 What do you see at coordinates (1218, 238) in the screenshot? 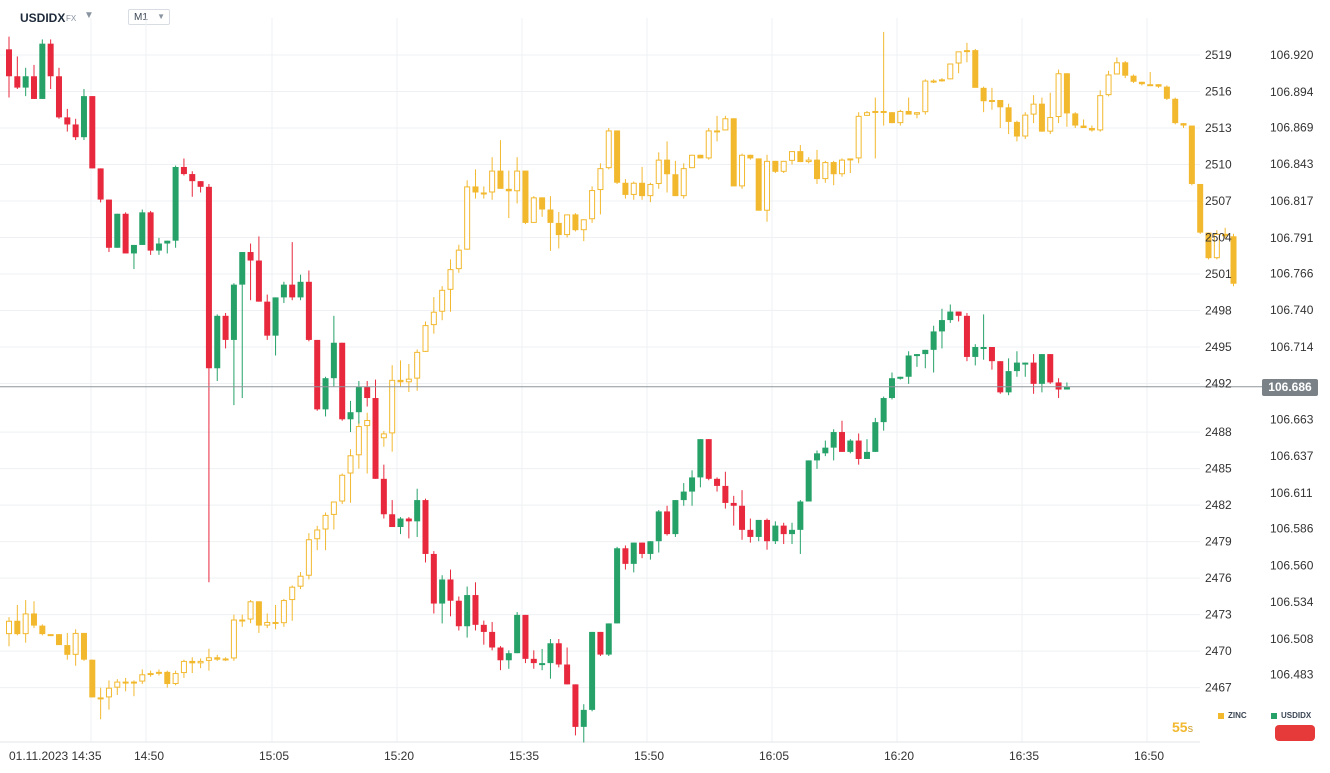
I see `left-axis-tick: 2504` at bounding box center [1218, 238].